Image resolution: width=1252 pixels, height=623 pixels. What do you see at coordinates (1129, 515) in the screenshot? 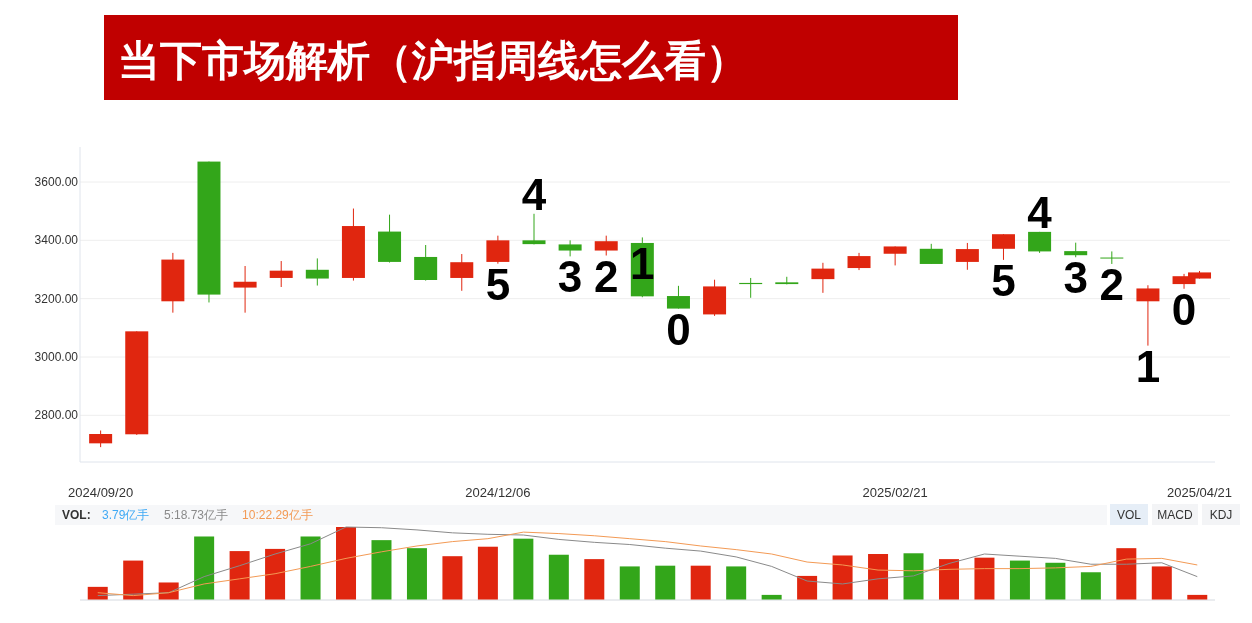
I see `text: VOL` at bounding box center [1129, 515].